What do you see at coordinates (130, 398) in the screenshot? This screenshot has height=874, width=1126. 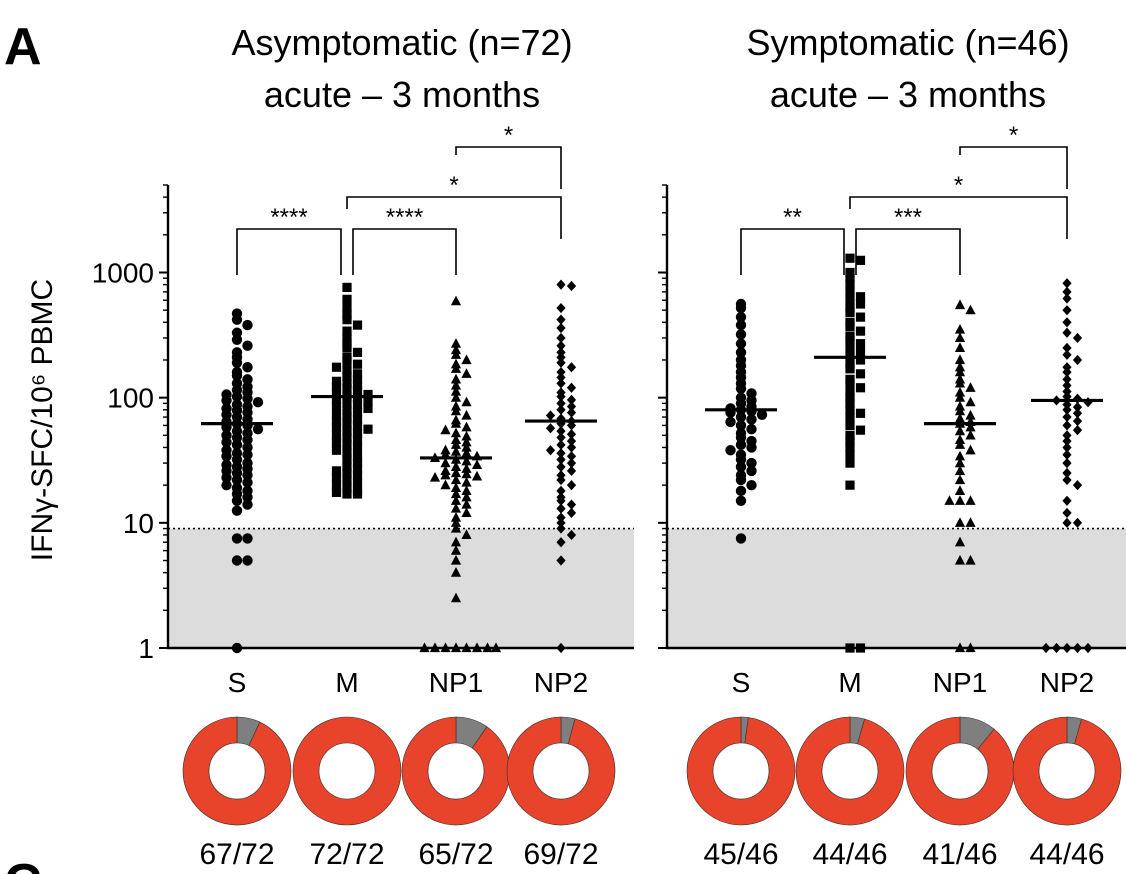 I see `y-tick-label: 100` at bounding box center [130, 398].